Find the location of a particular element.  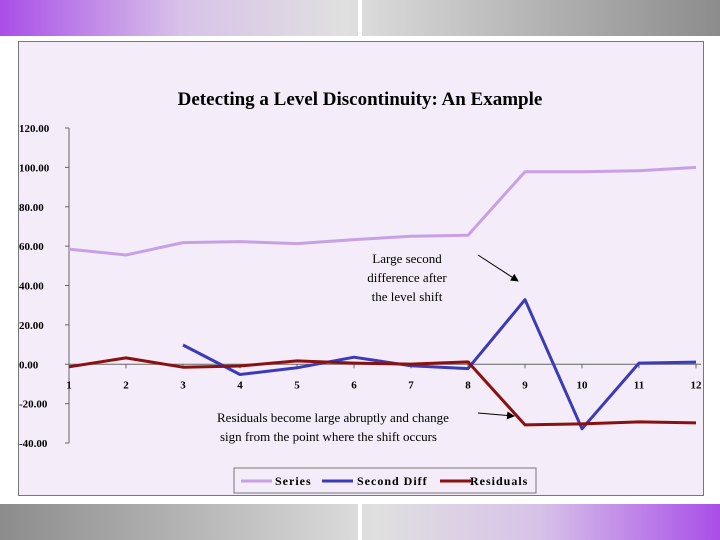

y-tick-label: 0.00 is located at coordinates (29, 365).